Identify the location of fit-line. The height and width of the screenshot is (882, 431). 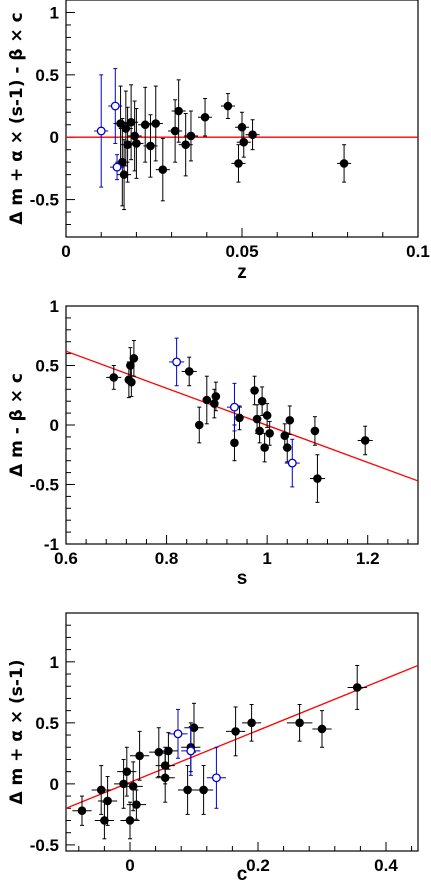
(242, 736).